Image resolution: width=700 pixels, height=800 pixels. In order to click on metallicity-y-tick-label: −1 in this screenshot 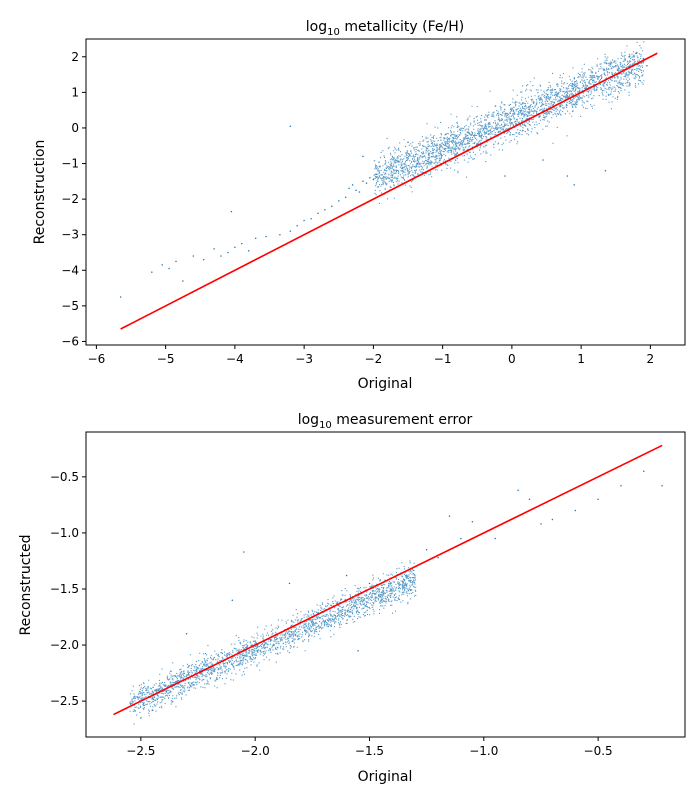, I will do `click(70, 164)`.